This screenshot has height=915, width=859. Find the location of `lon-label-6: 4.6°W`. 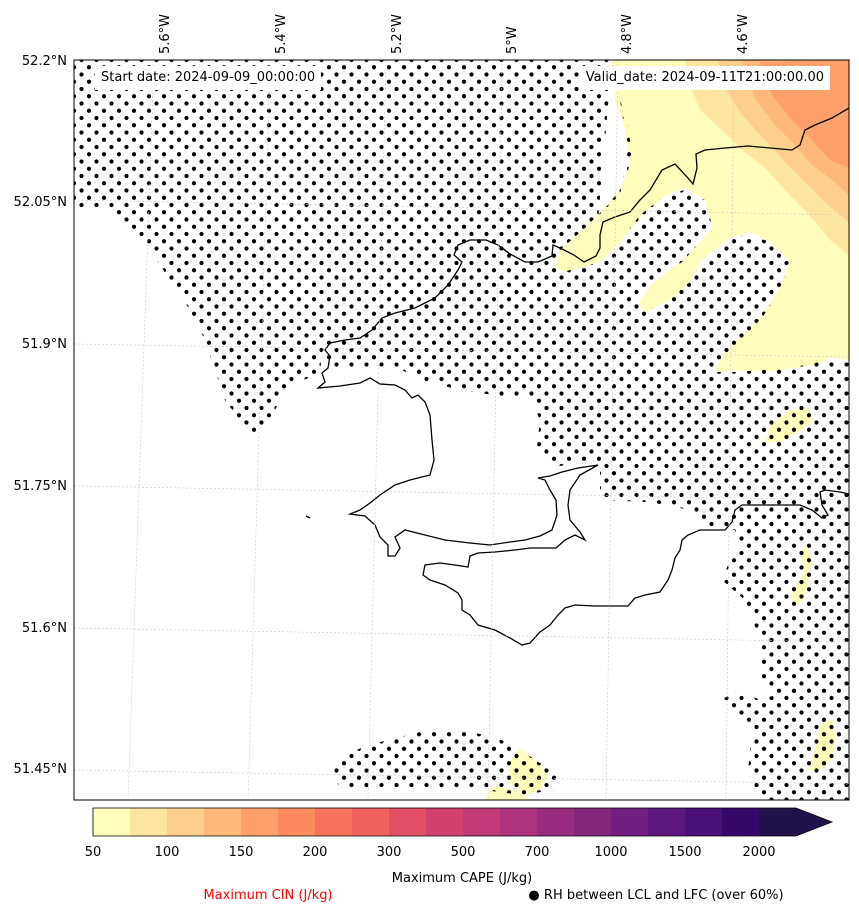

lon-label-6: 4.6°W is located at coordinates (743, 34).